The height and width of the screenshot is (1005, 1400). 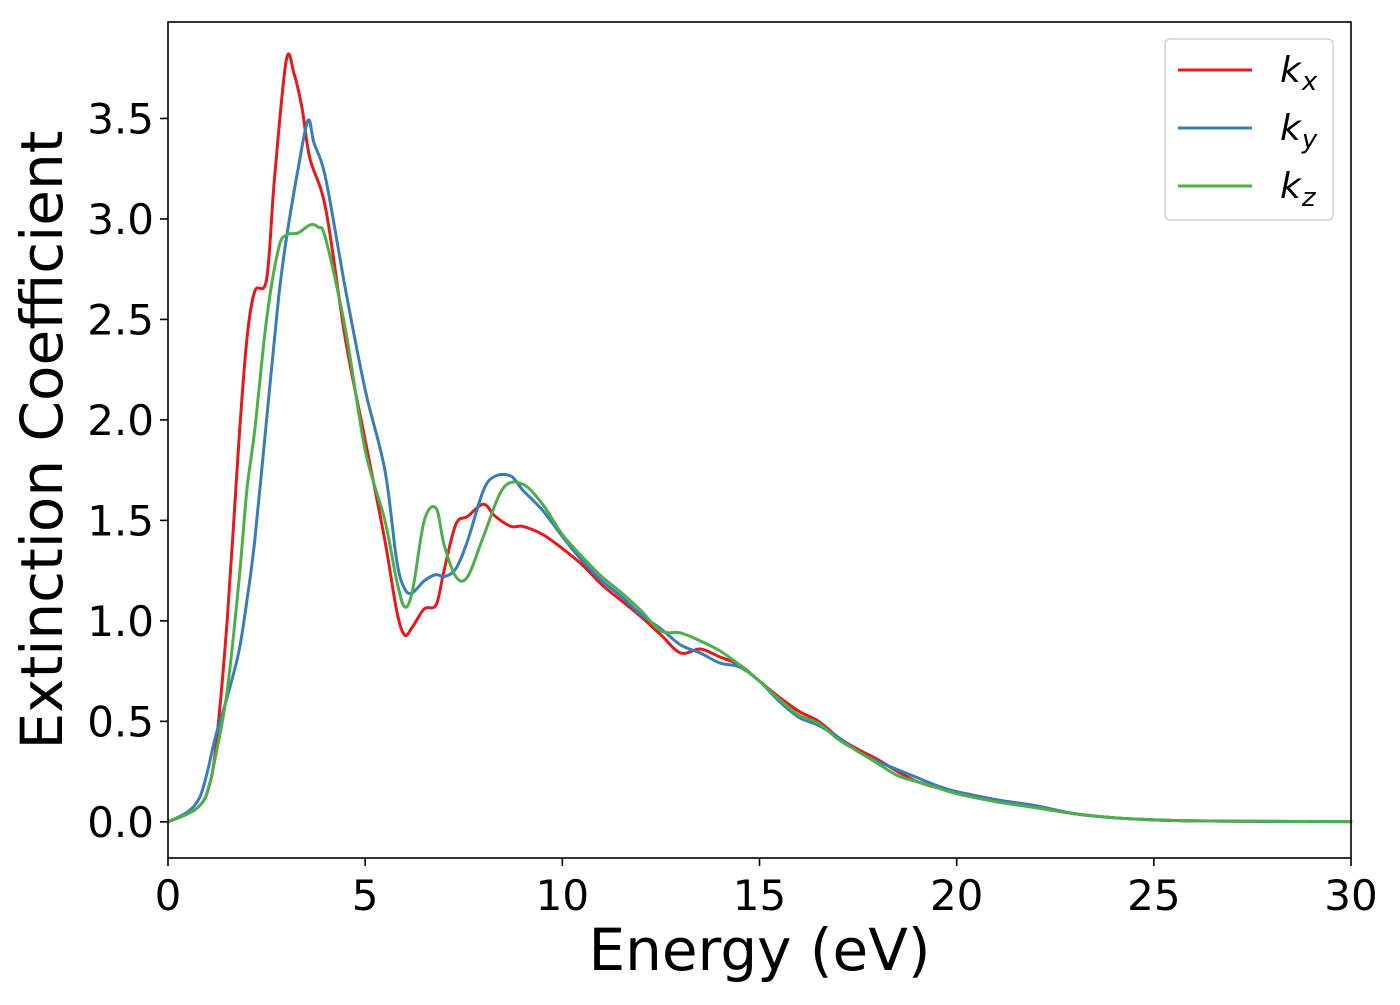 What do you see at coordinates (120, 219) in the screenshot?
I see `y-tick-label: 3.0` at bounding box center [120, 219].